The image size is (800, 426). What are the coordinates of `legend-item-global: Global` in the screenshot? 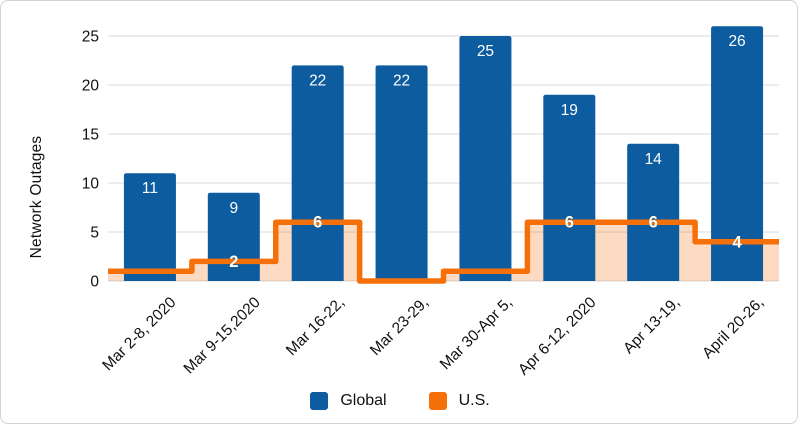 It's located at (348, 401).